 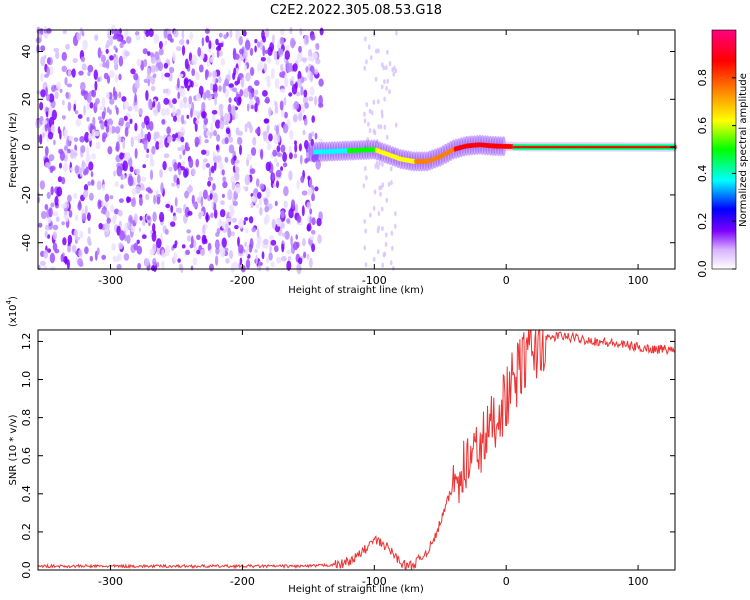 I want to click on x-tick-label: -100, so click(x=374, y=581).